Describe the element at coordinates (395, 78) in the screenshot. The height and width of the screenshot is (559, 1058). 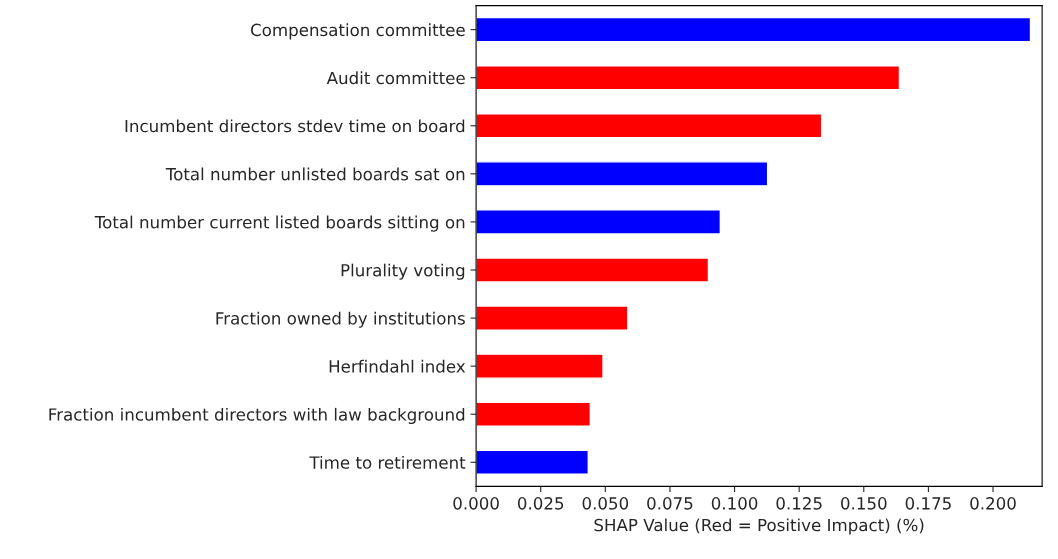
I see `y-tick-label: Audit committee` at that location.